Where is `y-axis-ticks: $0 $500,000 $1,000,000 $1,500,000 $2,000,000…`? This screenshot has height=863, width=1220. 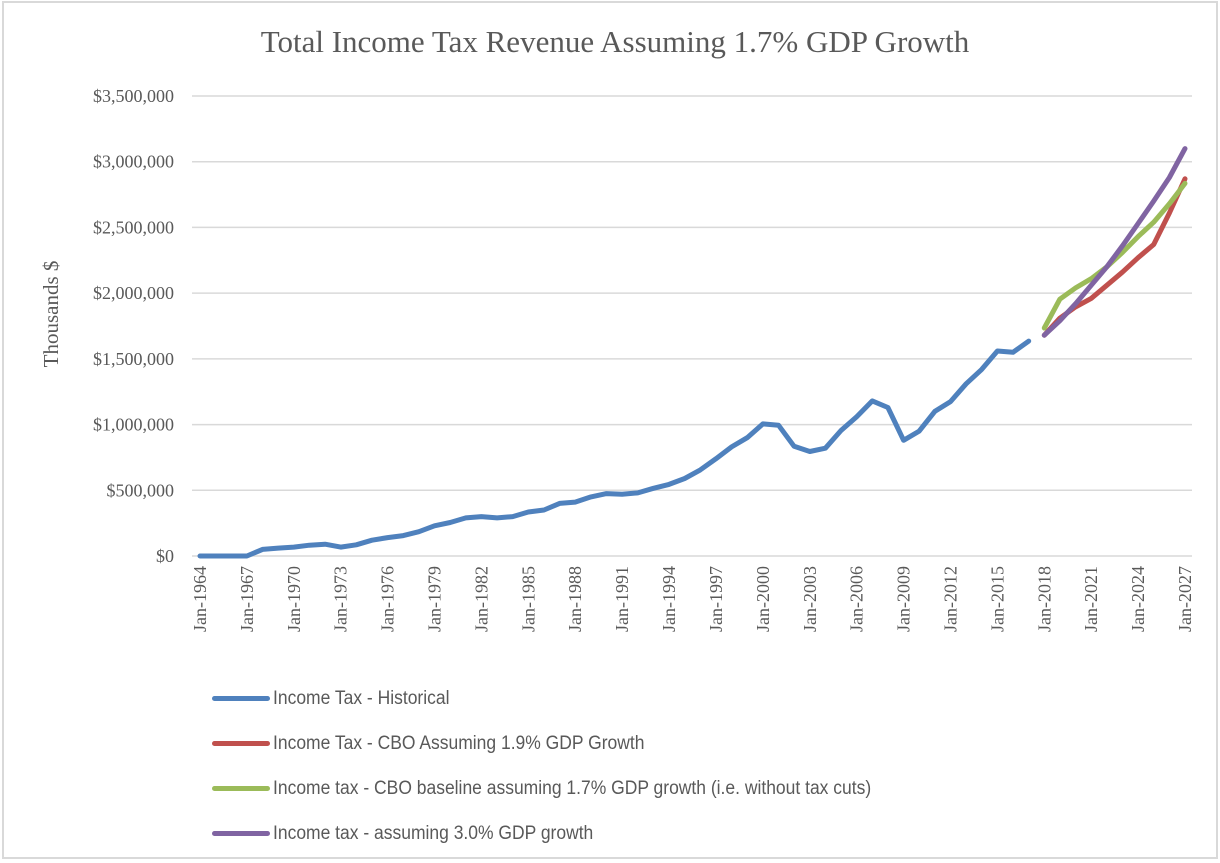
y-axis-ticks: $0 $500,000 $1,000,000 $1,500,000 $2,000,000… is located at coordinates (133, 326).